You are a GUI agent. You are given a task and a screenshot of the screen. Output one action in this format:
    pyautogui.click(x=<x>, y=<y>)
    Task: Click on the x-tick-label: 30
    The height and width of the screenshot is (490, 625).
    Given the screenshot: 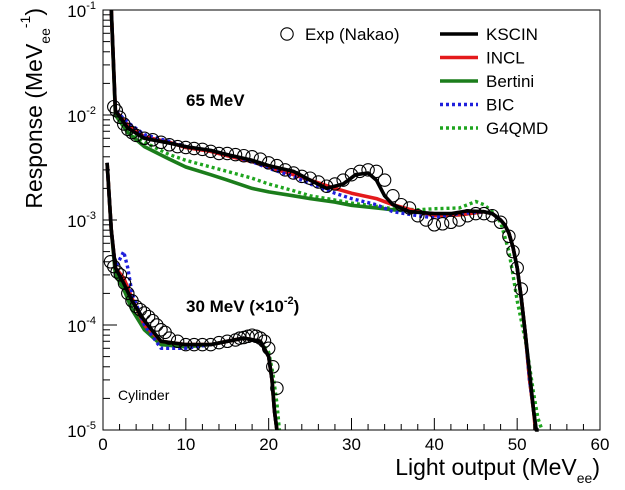 What is the action you would take?
    pyautogui.click(x=351, y=444)
    